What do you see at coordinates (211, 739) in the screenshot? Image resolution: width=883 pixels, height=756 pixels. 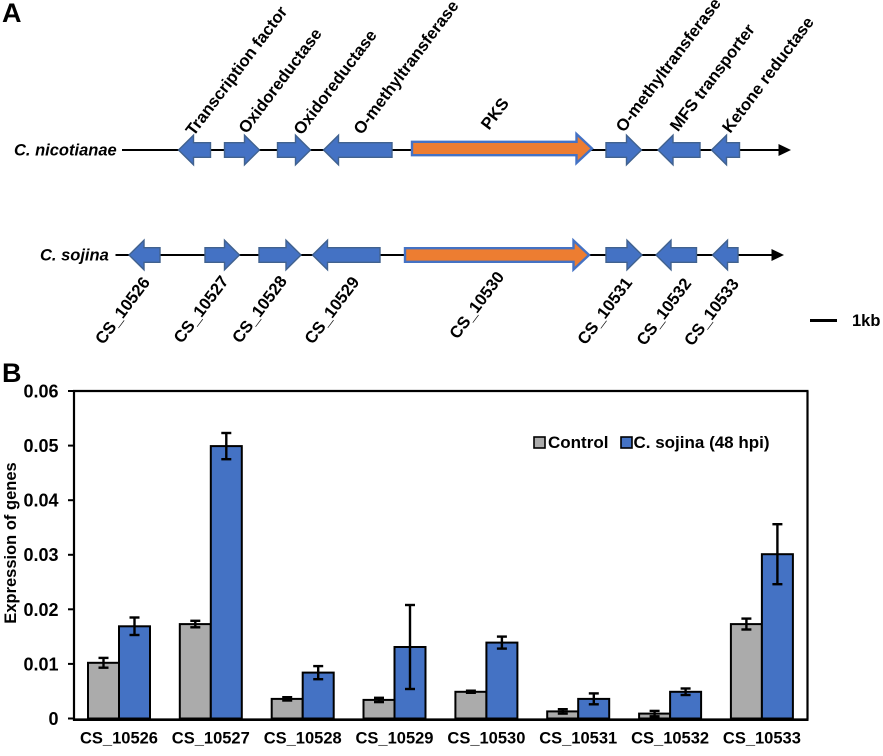 I see `svg-text: CS_10527` at bounding box center [211, 739].